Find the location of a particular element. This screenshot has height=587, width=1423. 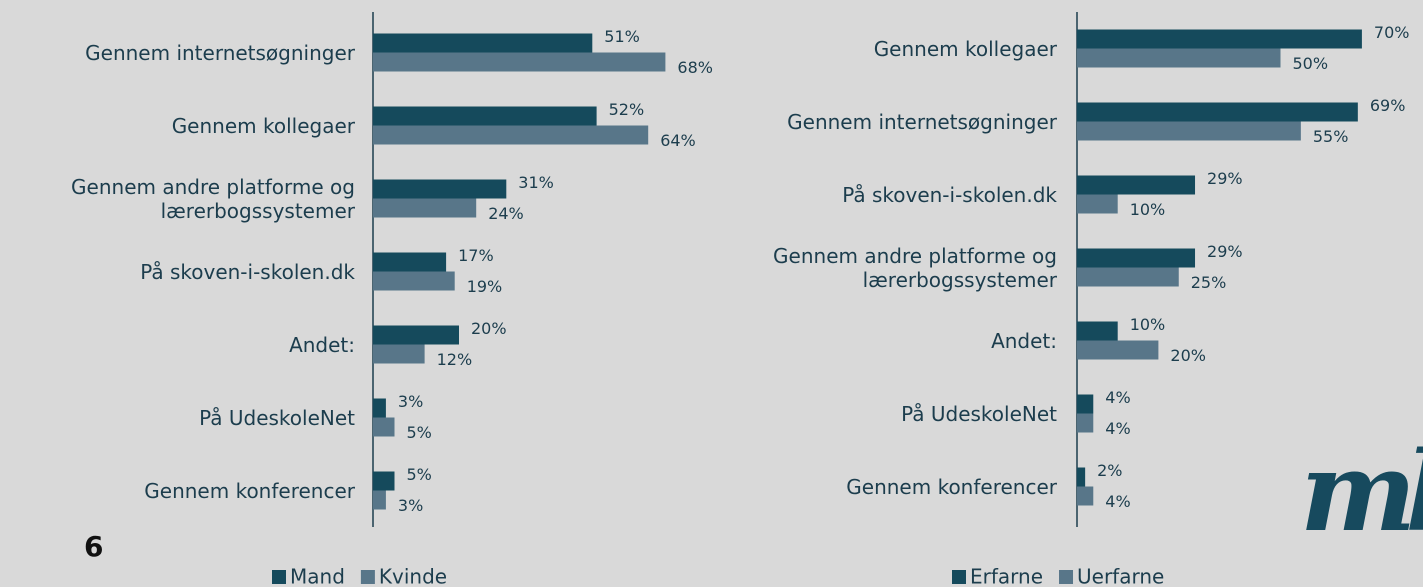

legend-label: Kvinde is located at coordinates (413, 576).